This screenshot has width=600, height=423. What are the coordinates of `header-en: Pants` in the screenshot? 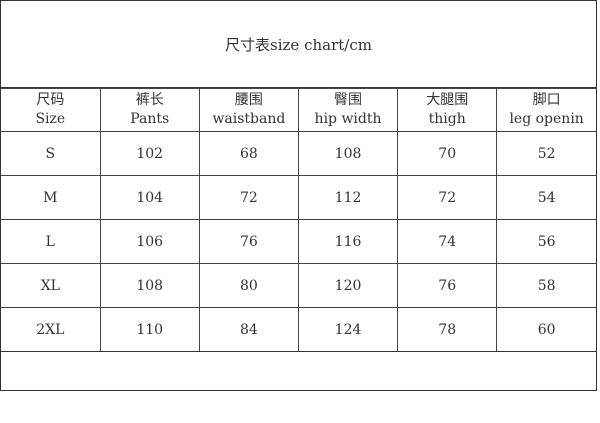 It's located at (150, 119).